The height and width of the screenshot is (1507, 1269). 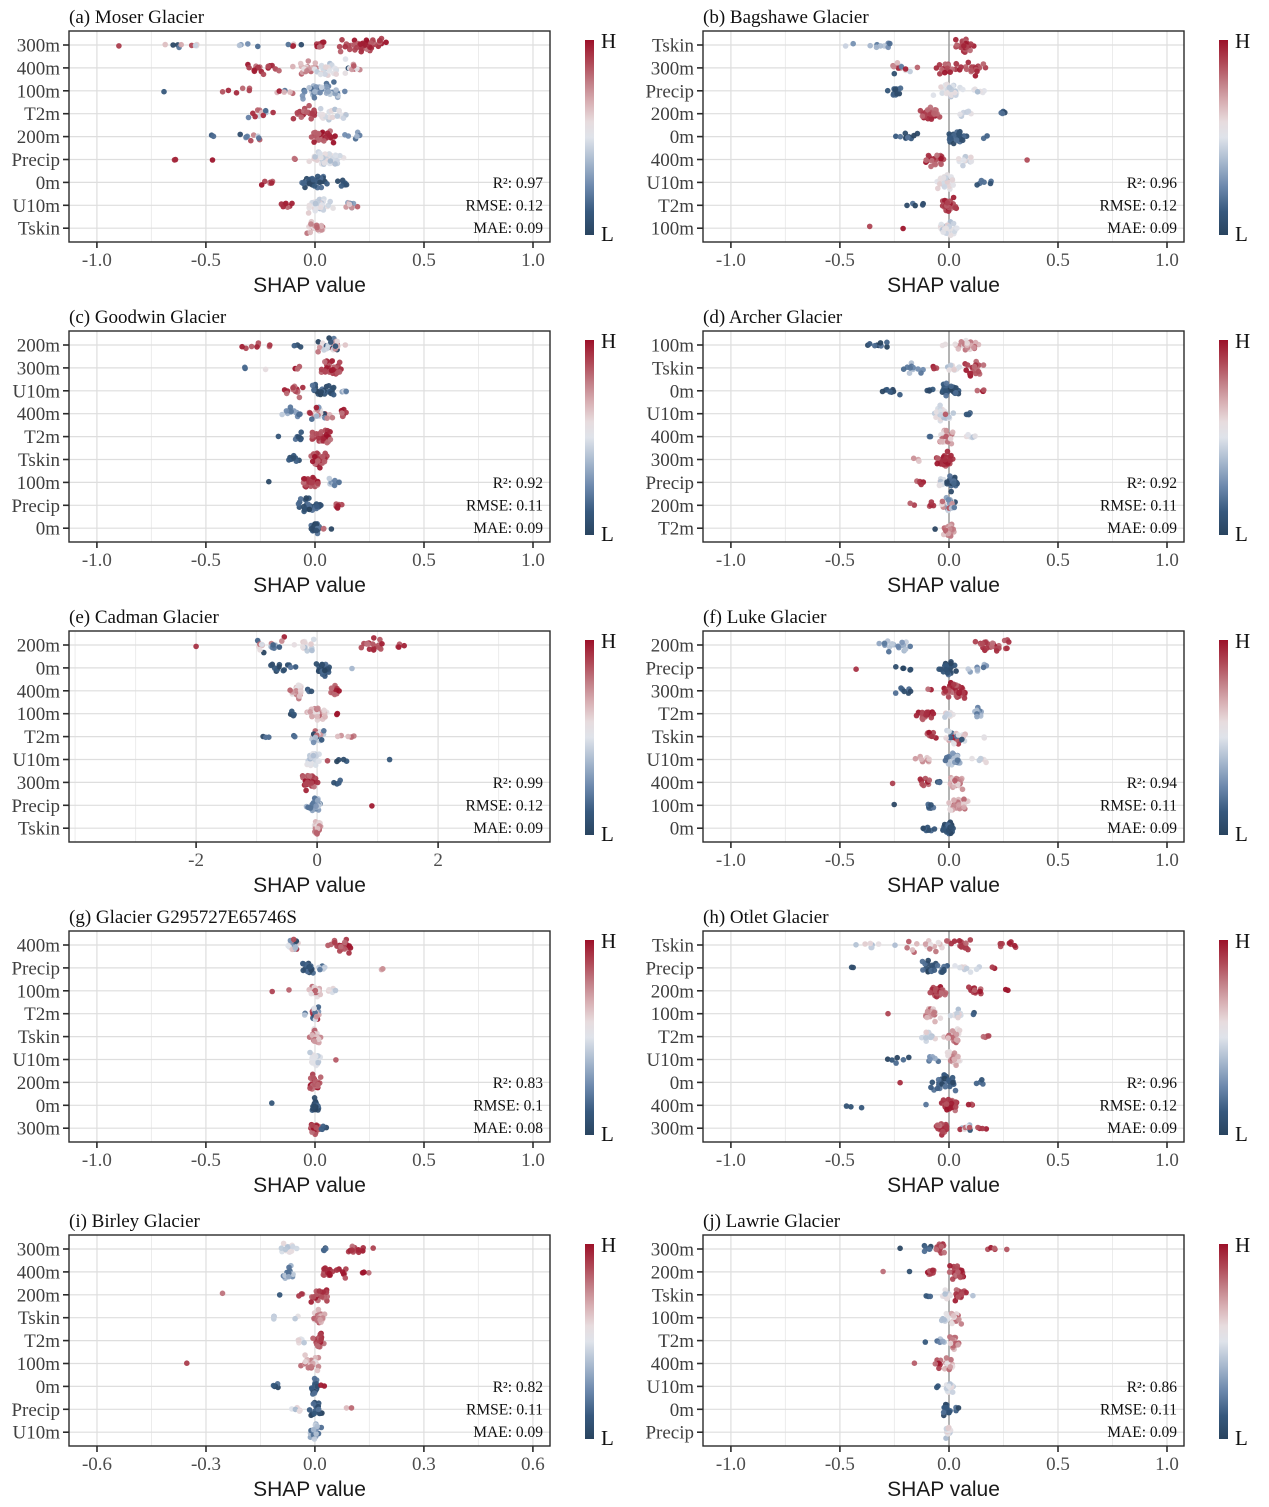 What do you see at coordinates (518, 183) in the screenshot?
I see `stats-text: R²: 0.97` at bounding box center [518, 183].